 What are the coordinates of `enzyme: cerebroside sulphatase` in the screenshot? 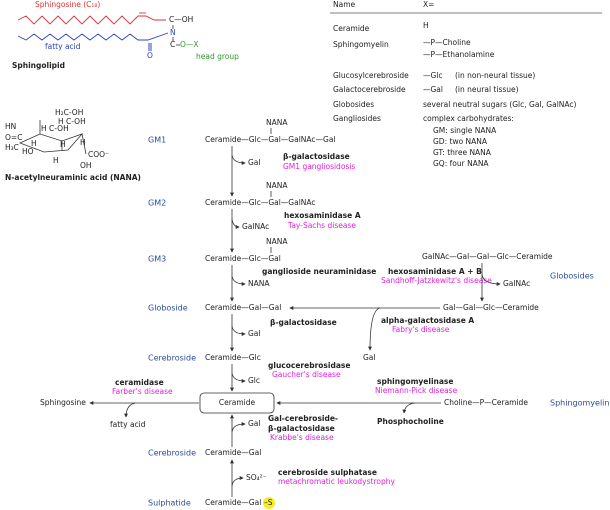 It's located at (327, 472).